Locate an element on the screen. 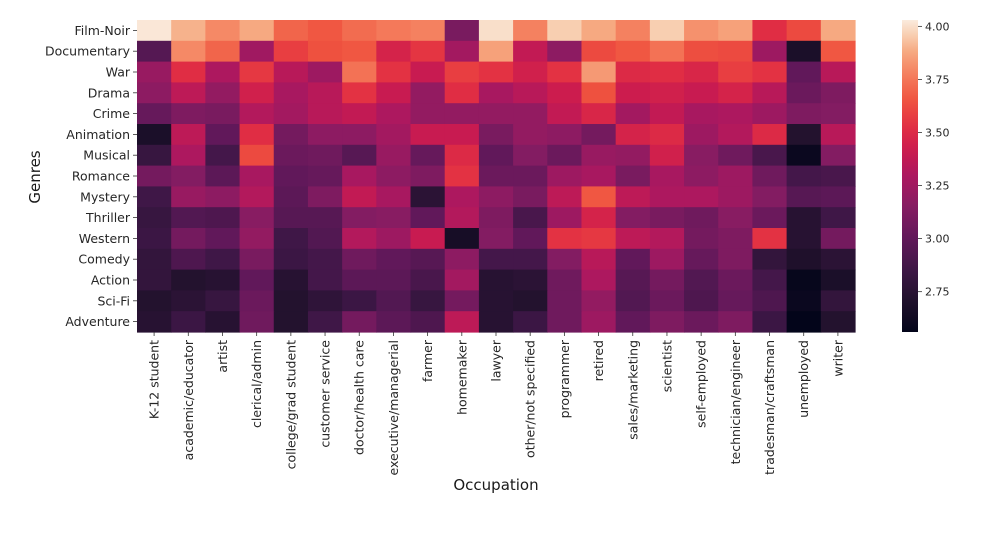 The width and height of the screenshot is (989, 535). x-tick-label: clerical/admin is located at coordinates (256, 384).